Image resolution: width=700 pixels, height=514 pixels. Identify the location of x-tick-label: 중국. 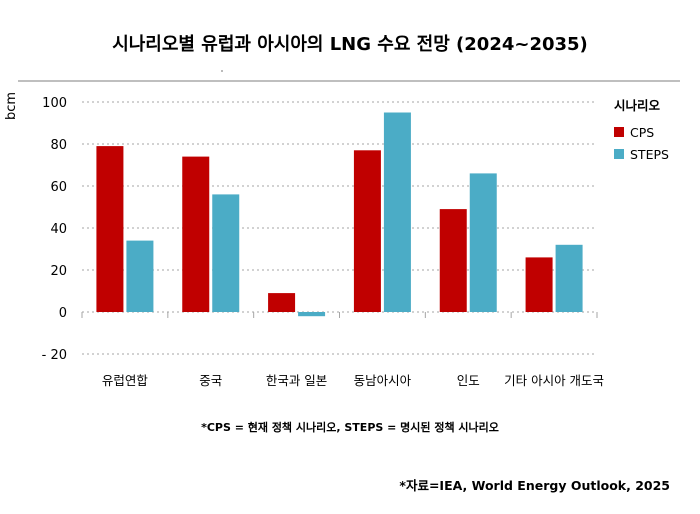
(210, 380).